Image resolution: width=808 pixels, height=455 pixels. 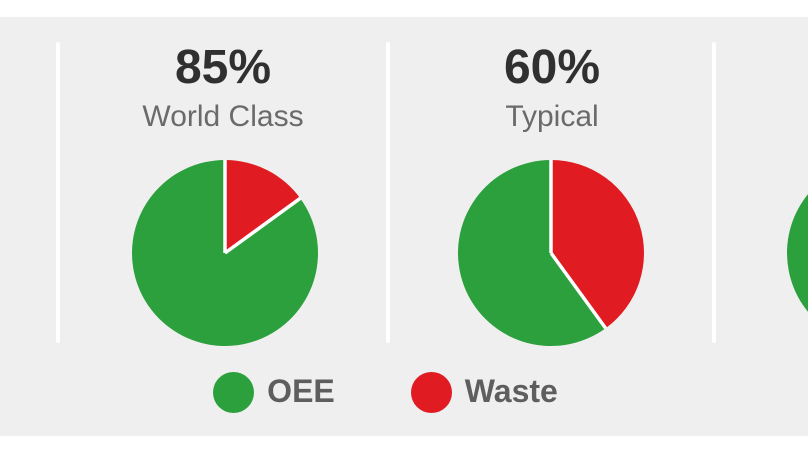 What do you see at coordinates (58, 192) in the screenshot?
I see `column-divider-left` at bounding box center [58, 192].